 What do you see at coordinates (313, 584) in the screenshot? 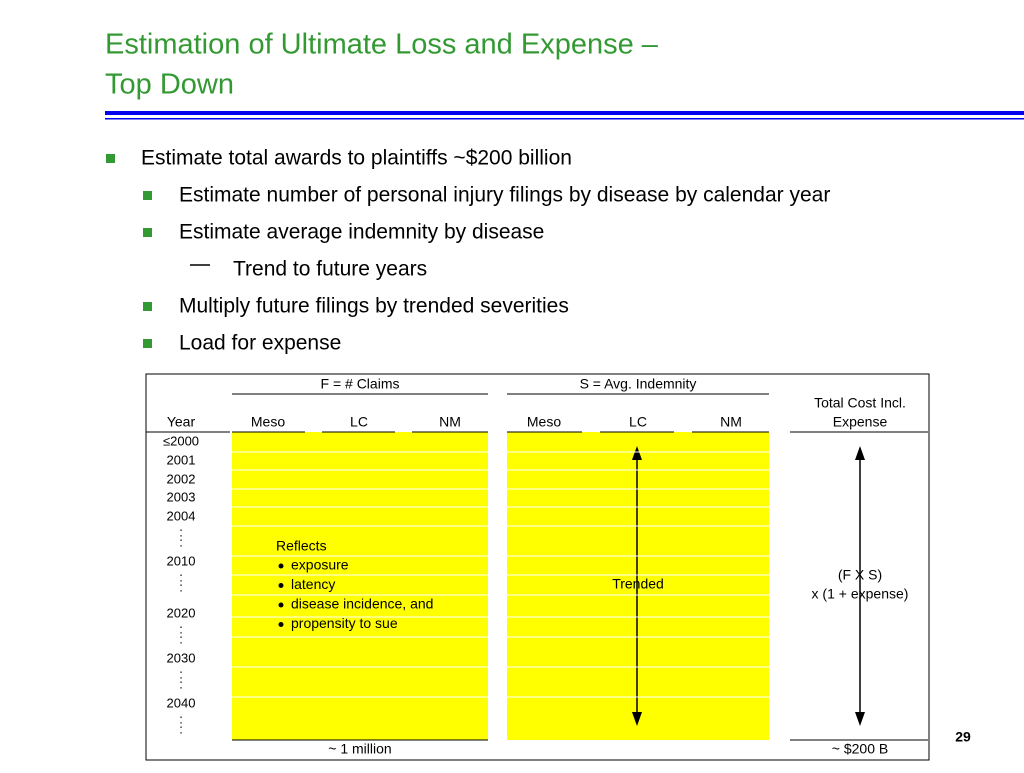
I see `reflects-item: latency` at bounding box center [313, 584].